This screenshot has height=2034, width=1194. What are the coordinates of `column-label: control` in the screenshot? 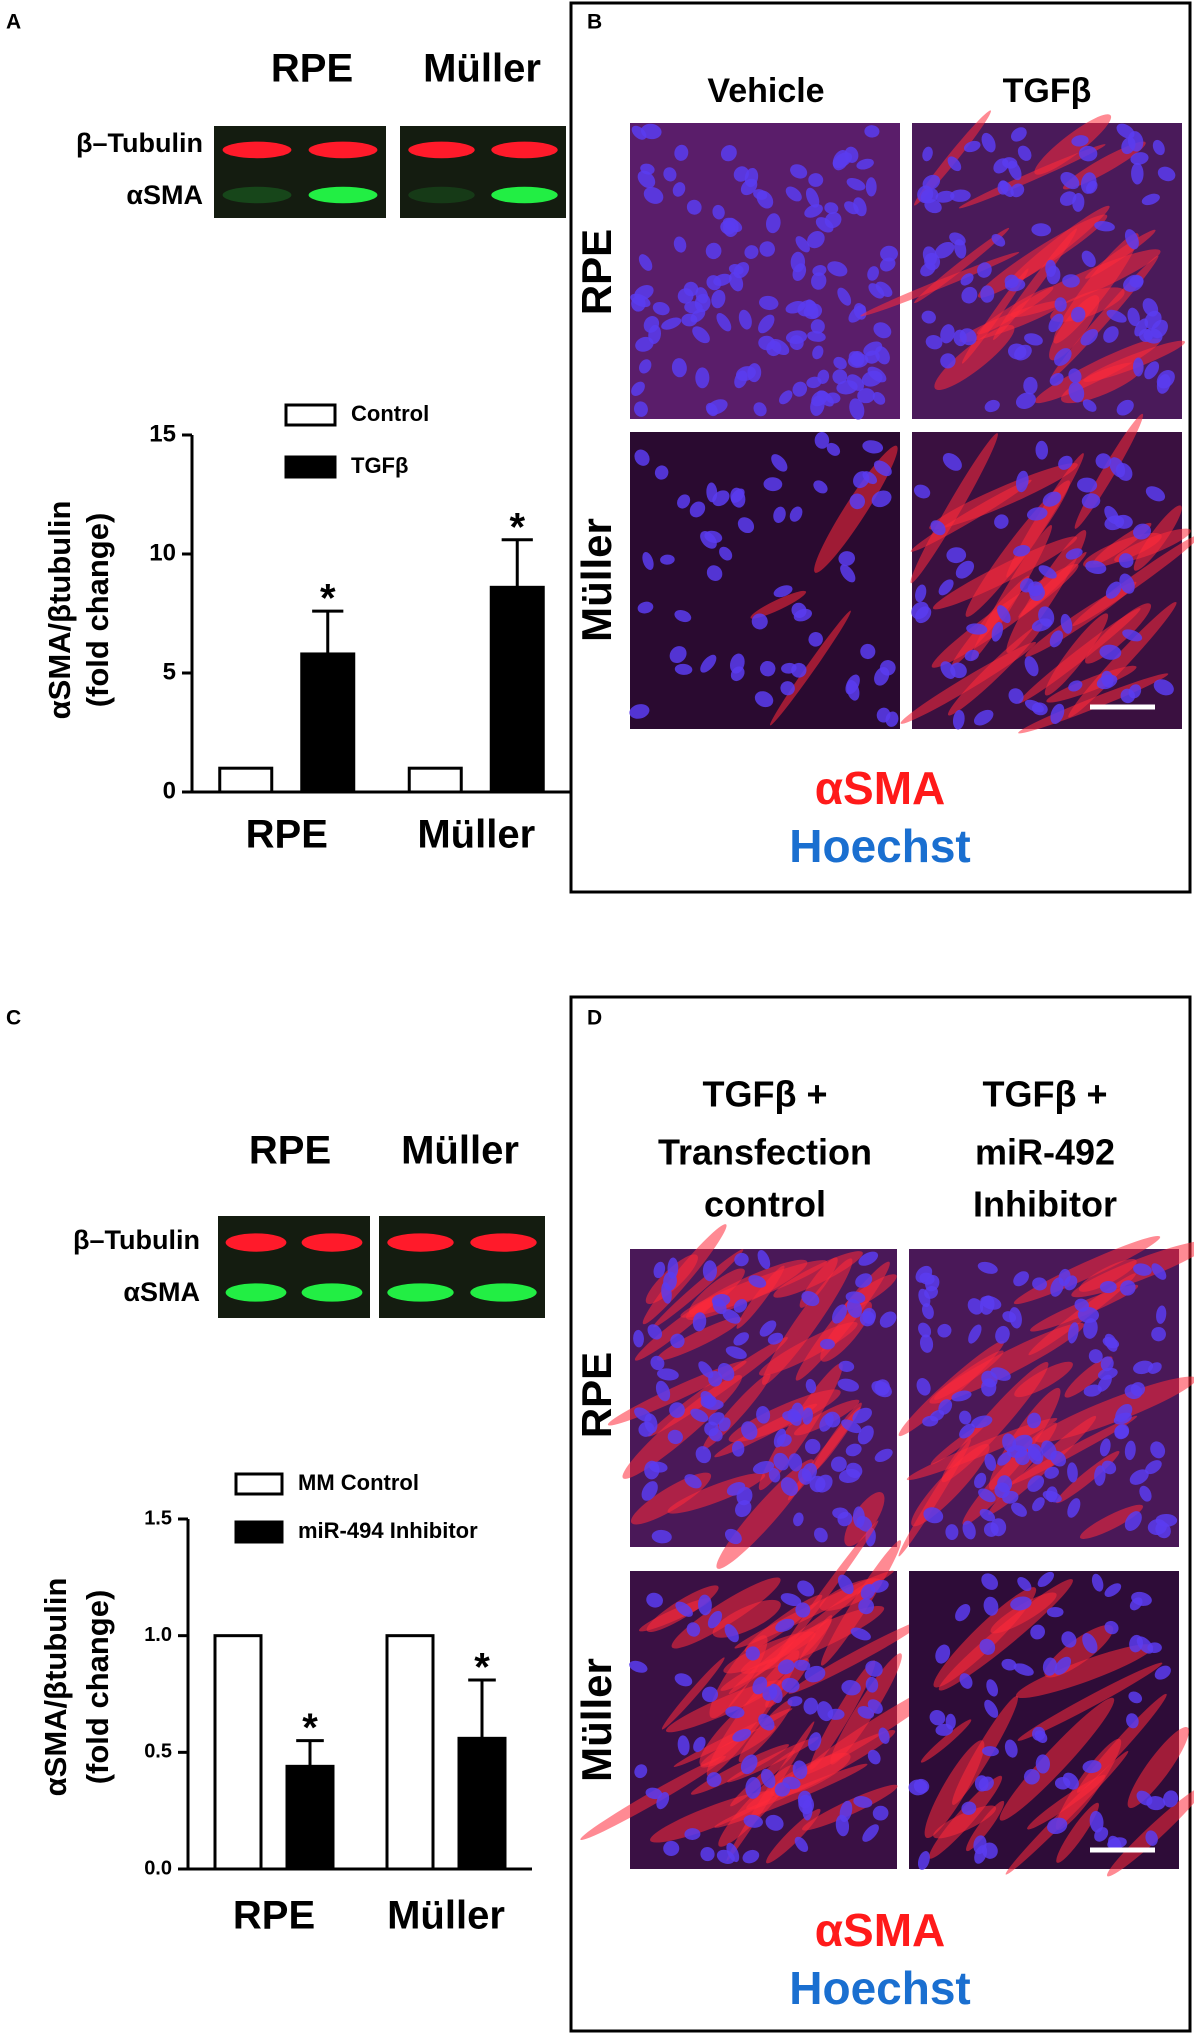 It's located at (765, 1204).